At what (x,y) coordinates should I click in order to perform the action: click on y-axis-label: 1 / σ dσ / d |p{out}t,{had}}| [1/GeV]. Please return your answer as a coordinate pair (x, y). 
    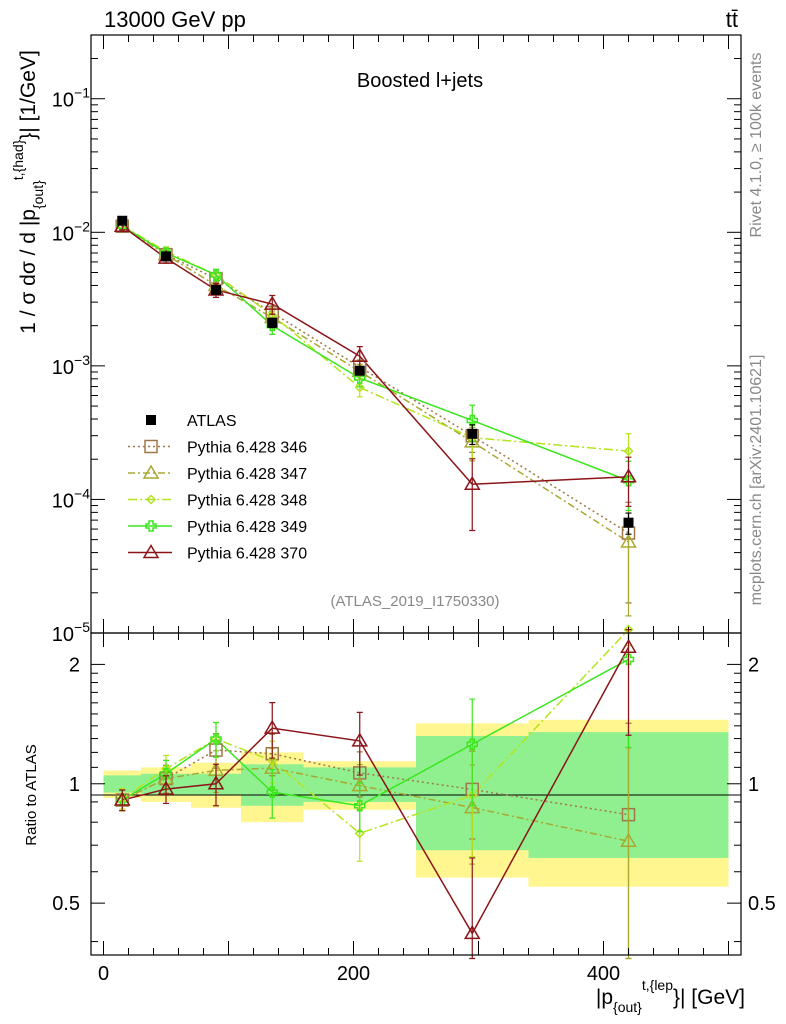
    Looking at the image, I should click on (28, 192).